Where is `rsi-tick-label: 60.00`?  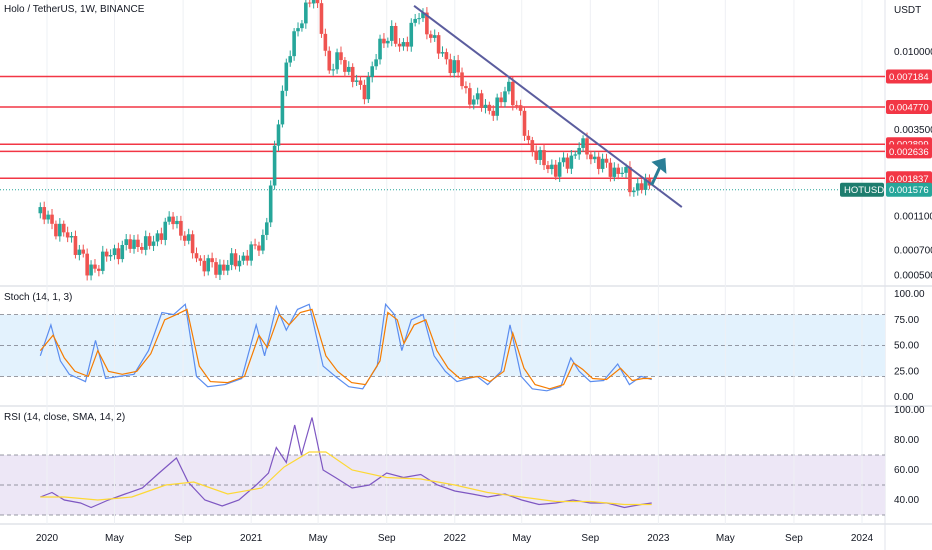 rsi-tick-label: 60.00 is located at coordinates (906, 470).